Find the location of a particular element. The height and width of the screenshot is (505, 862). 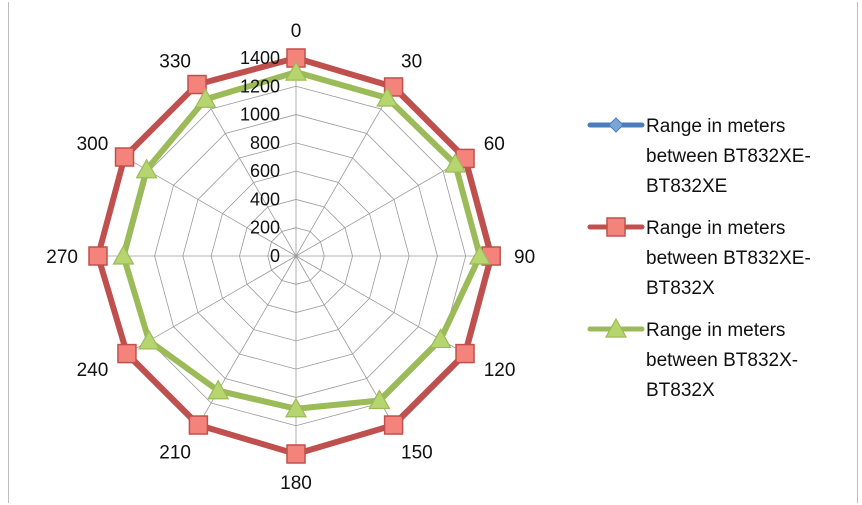

value-tick-label: 1400 is located at coordinates (260, 58).